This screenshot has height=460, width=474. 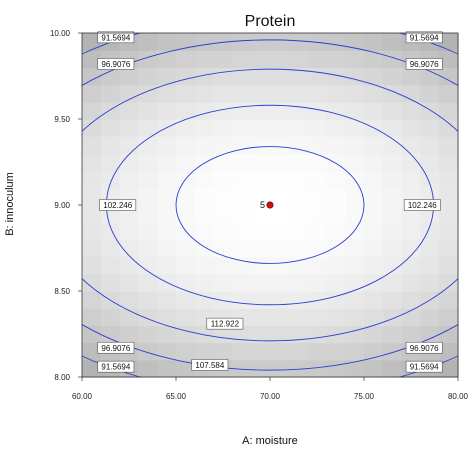 I want to click on center-point-label: 5, so click(x=262, y=205).